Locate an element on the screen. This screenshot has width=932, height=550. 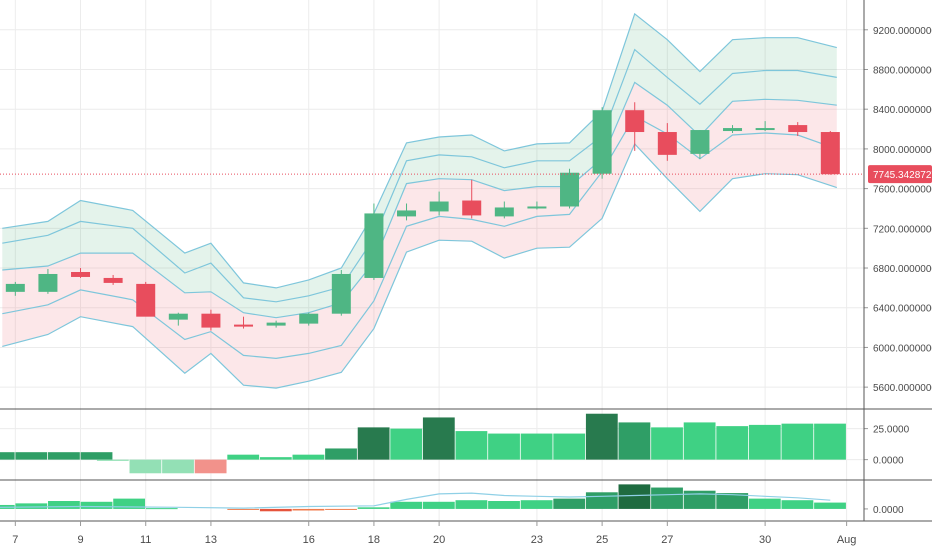
x-tick-label: 20 is located at coordinates (439, 540).